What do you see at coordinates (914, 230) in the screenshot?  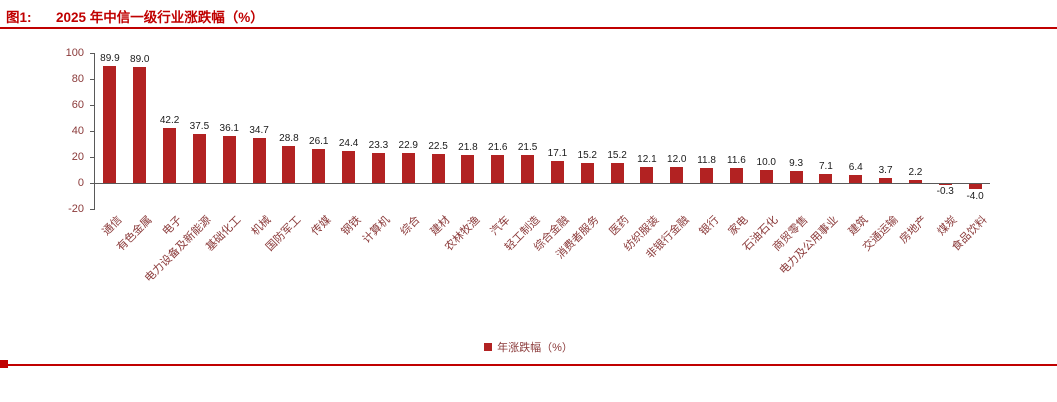 I see `category-label: 房地产` at bounding box center [914, 230].